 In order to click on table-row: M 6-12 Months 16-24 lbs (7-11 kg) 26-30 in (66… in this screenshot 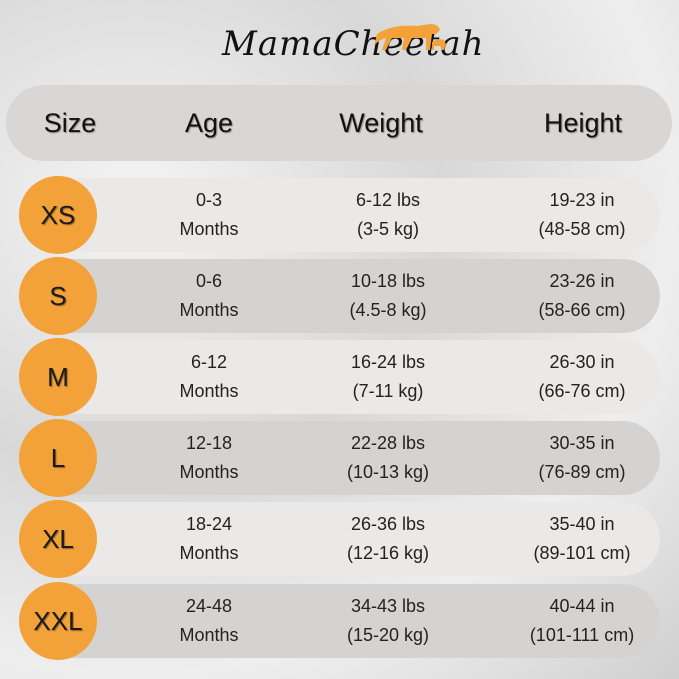, I will do `click(339, 377)`.